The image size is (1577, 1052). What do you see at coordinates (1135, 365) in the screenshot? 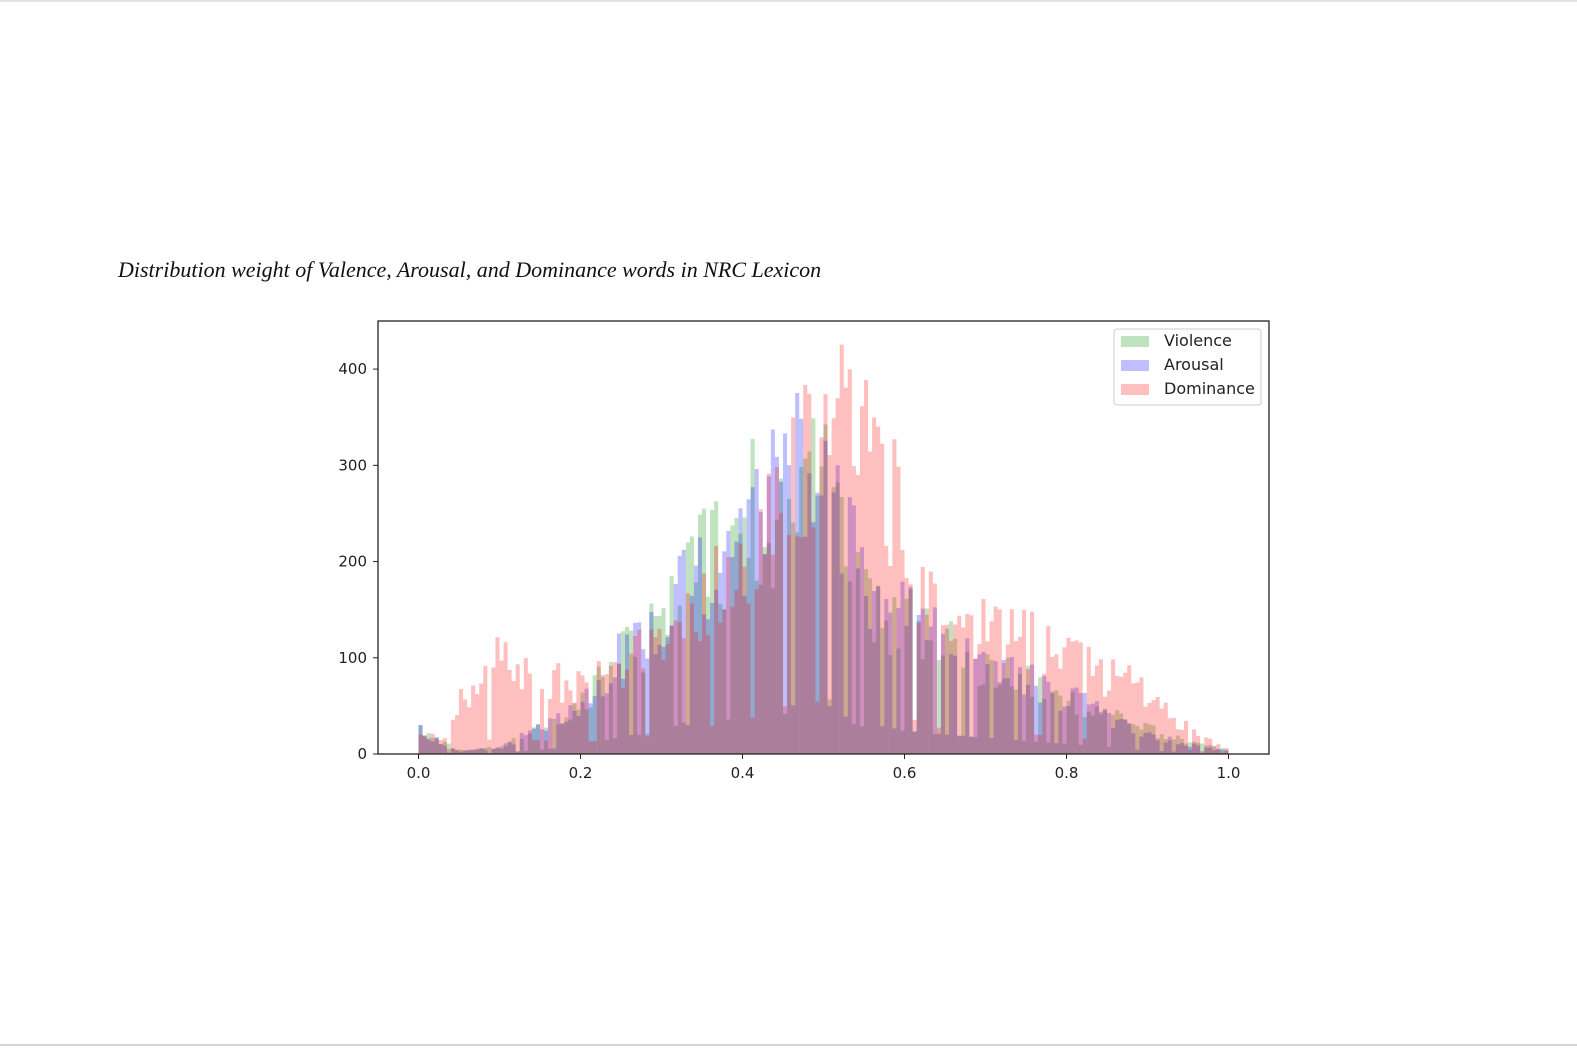
I see `legend-swatch` at bounding box center [1135, 365].